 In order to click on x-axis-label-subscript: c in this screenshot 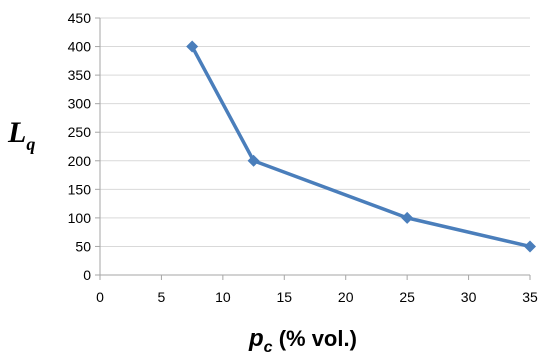, I will do `click(268, 346)`.